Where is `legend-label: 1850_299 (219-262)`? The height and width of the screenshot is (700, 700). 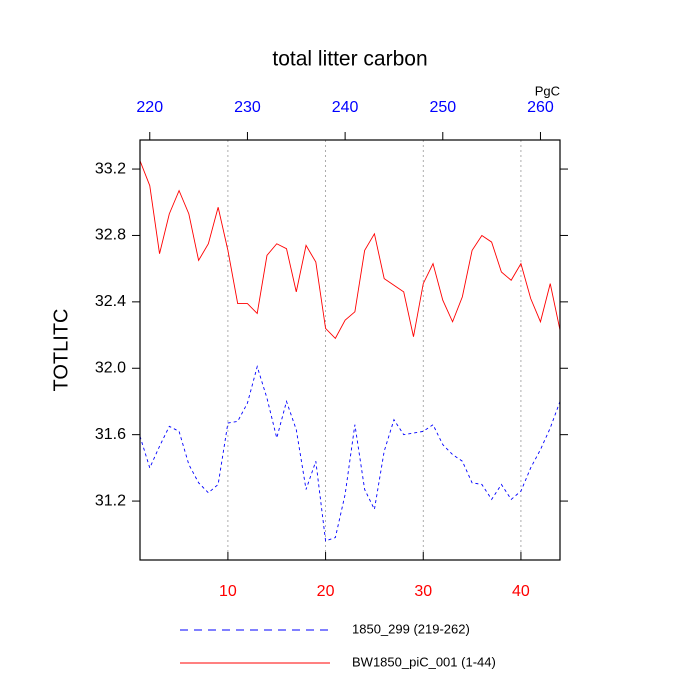 legend-label: 1850_299 (219-262) is located at coordinates (411, 628).